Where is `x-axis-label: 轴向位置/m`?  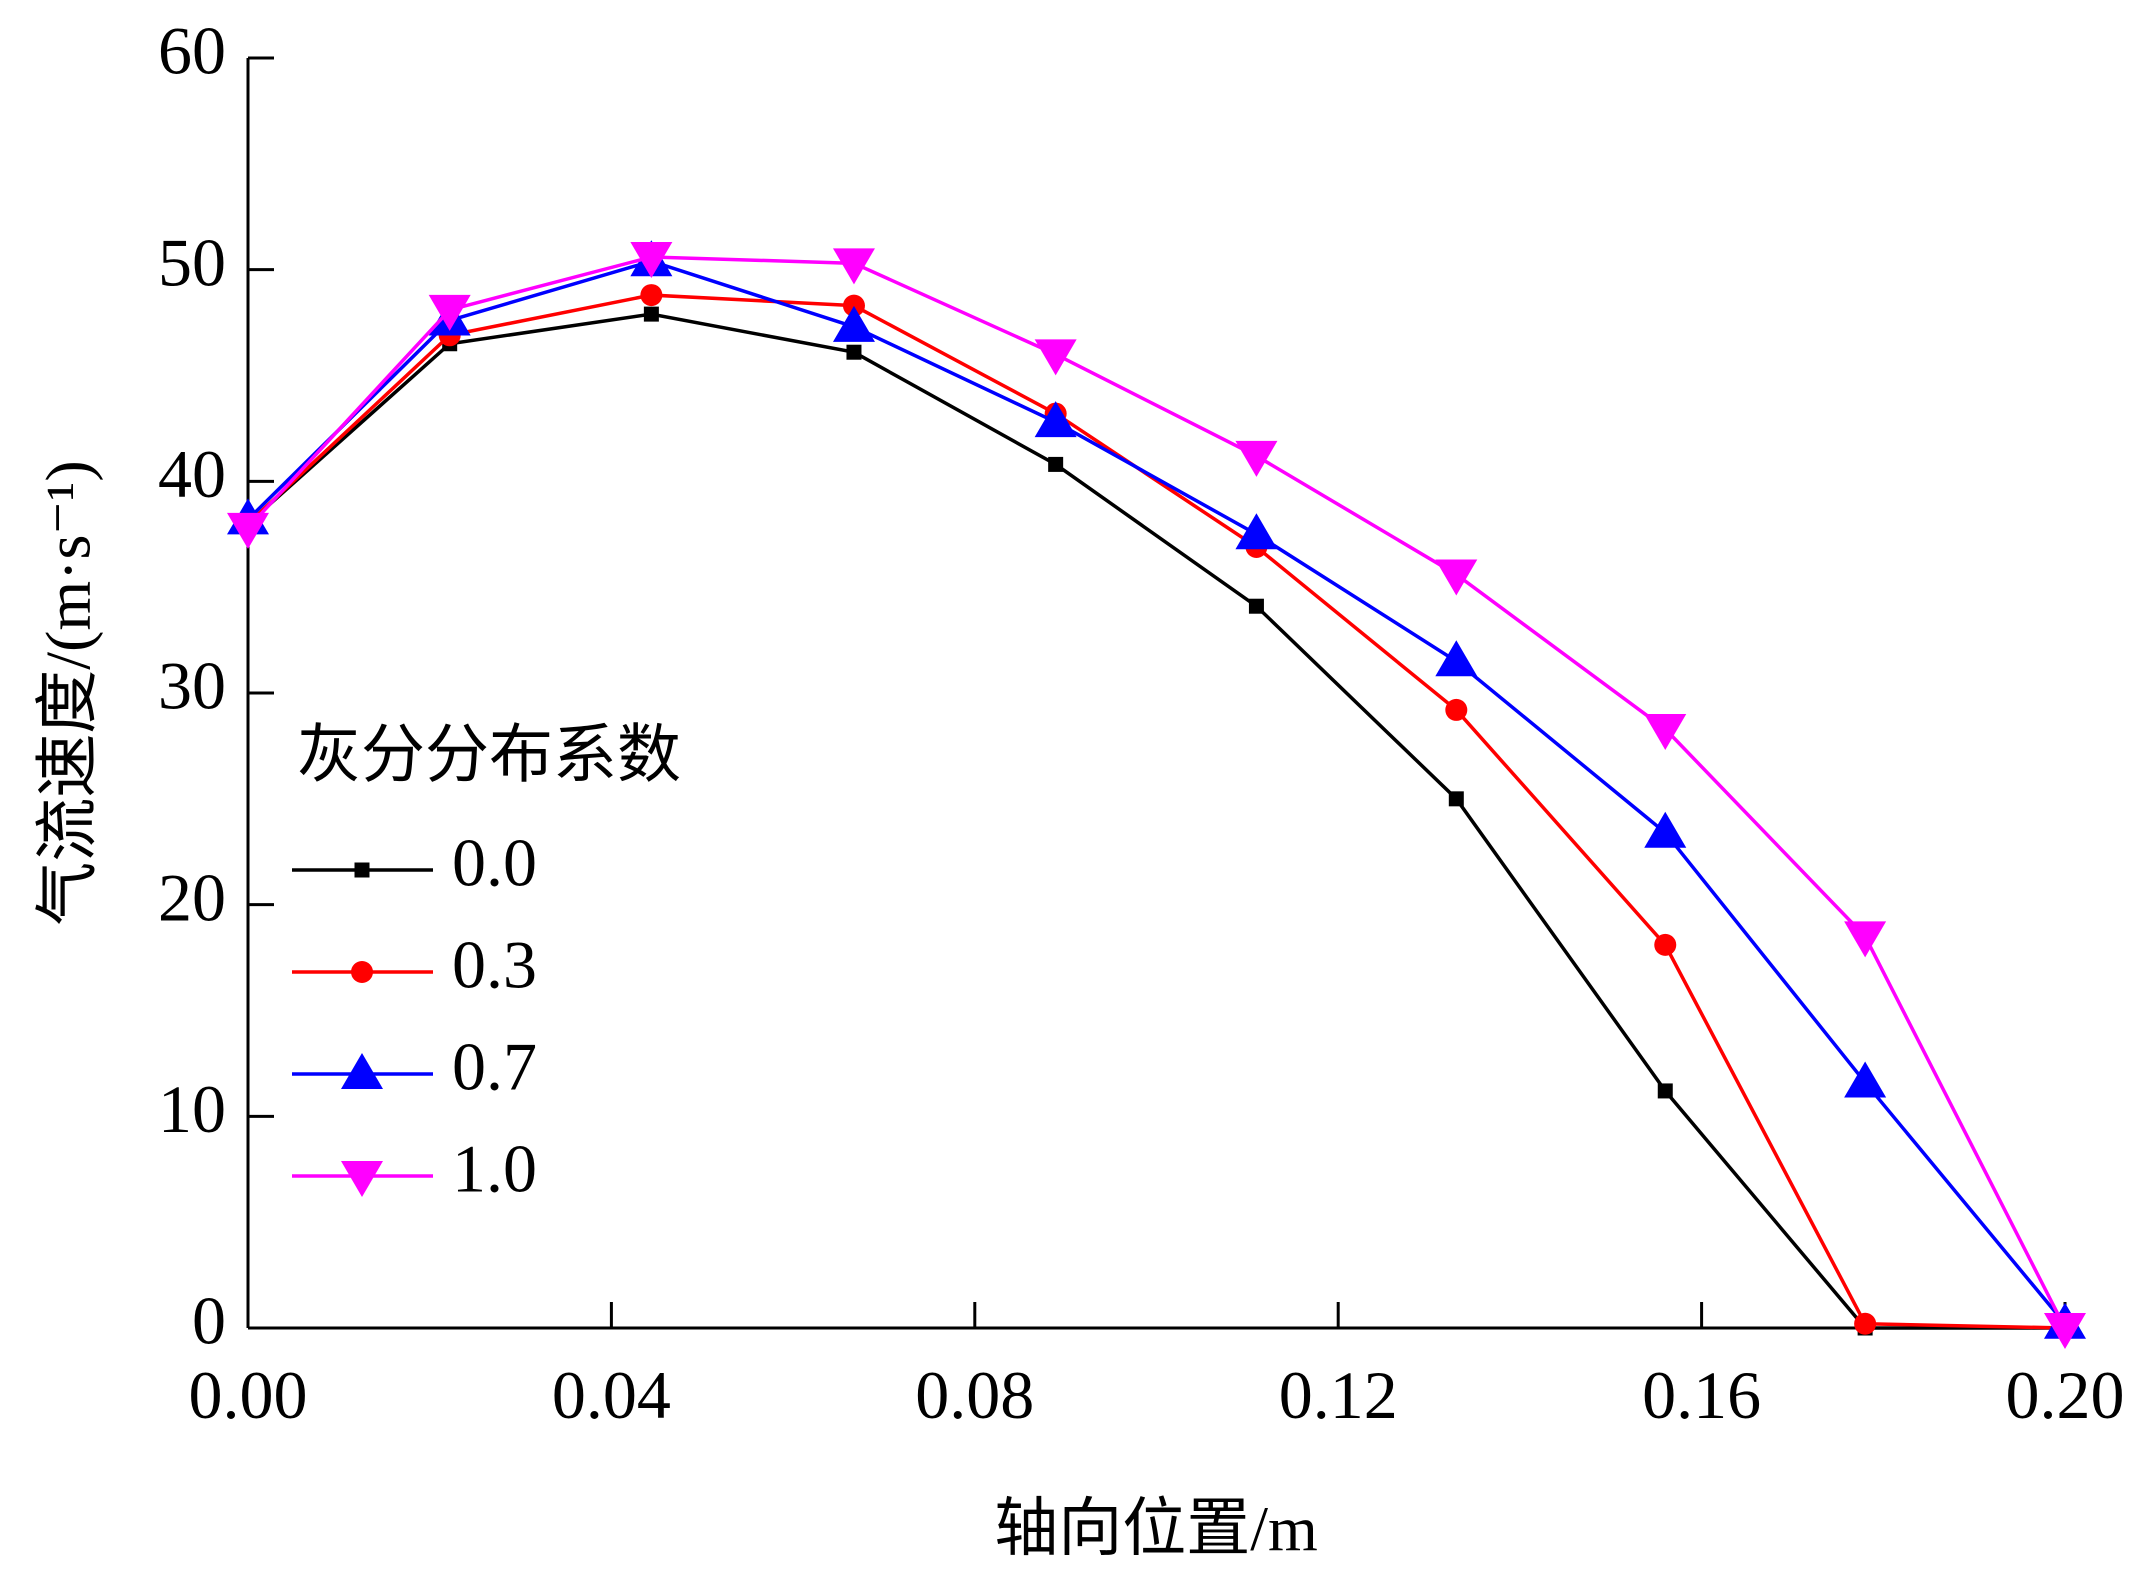 x-axis-label: 轴向位置/m is located at coordinates (1156, 1528).